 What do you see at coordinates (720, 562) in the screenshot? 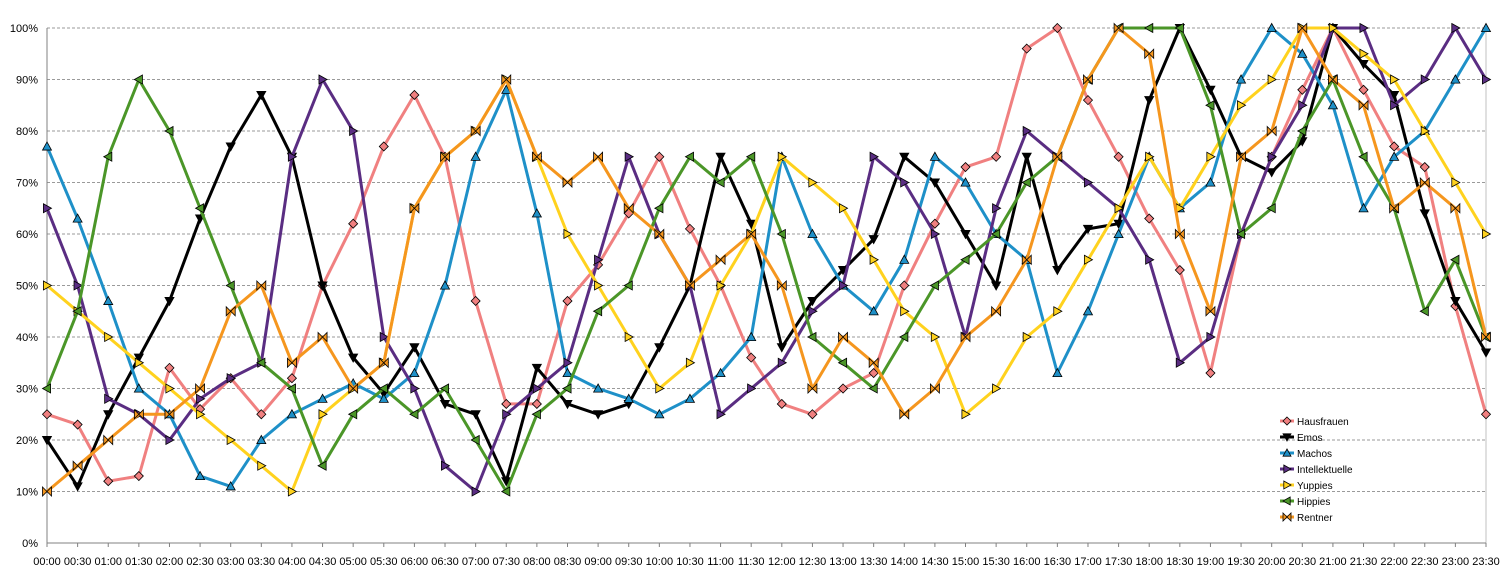
I see `x-tick-label: 11:00` at bounding box center [720, 562].